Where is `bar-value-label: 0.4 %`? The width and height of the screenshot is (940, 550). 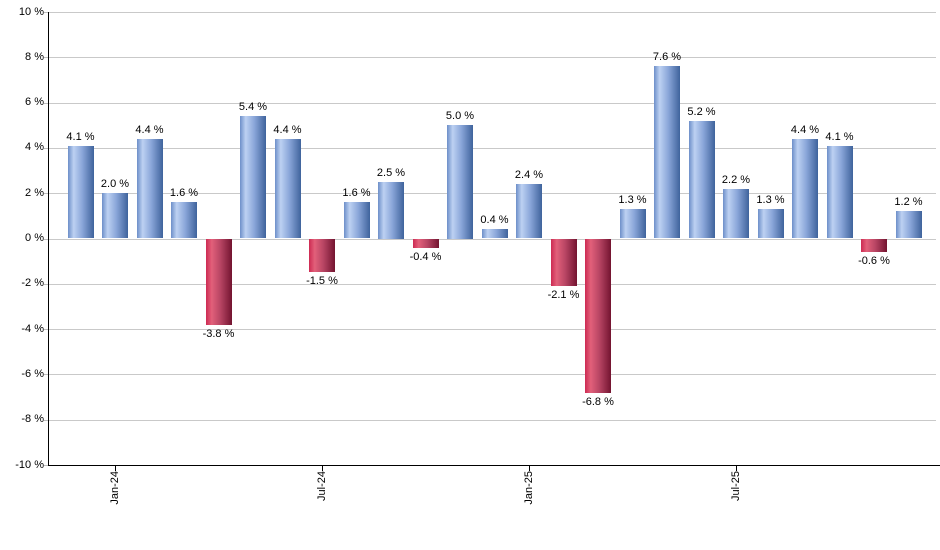 bar-value-label: 0.4 % is located at coordinates (494, 220).